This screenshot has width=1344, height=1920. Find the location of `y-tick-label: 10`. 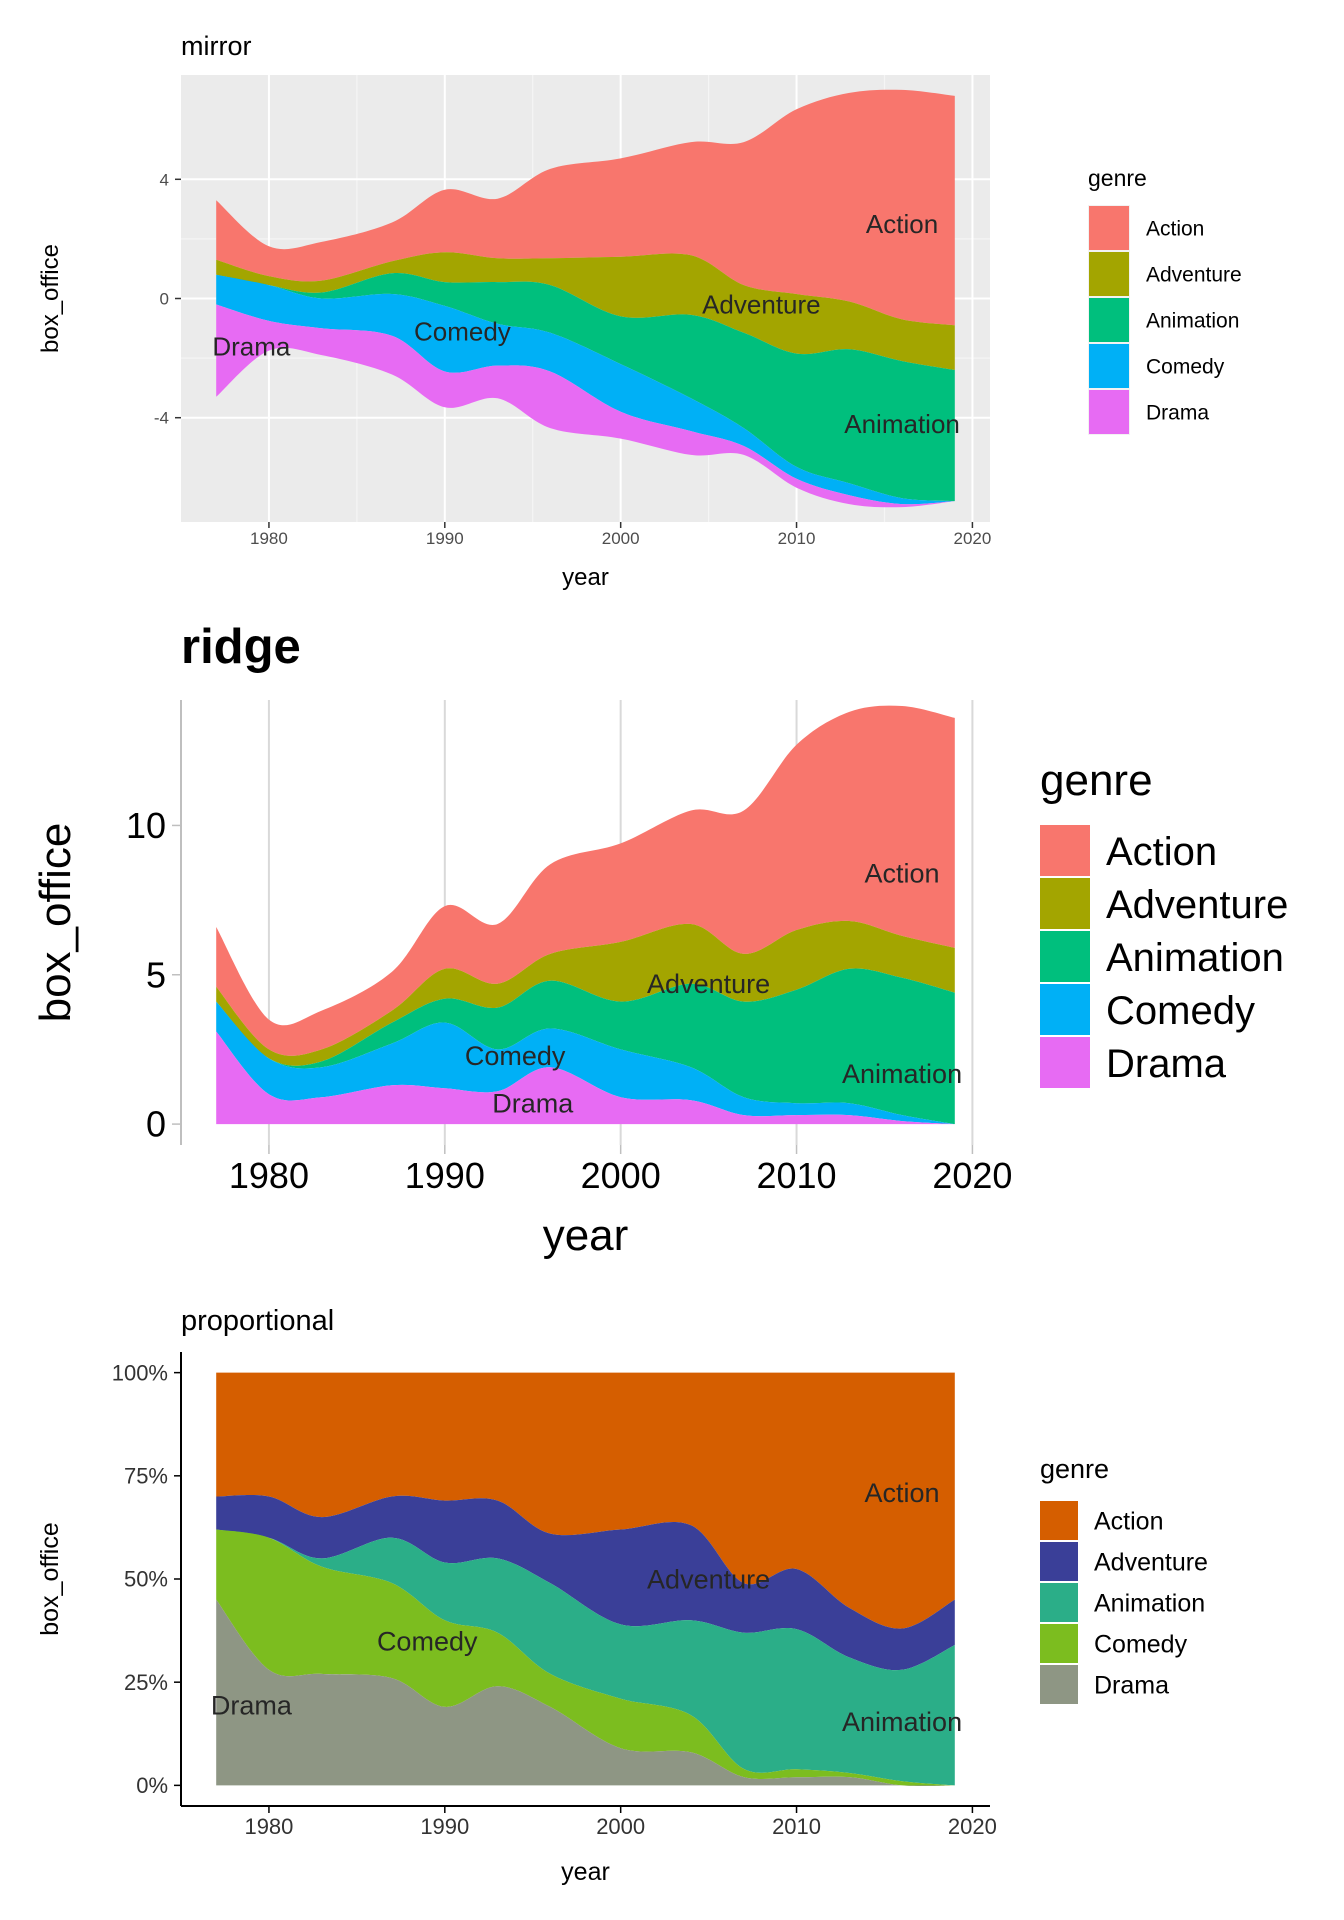

y-tick-label: 10 is located at coordinates (146, 825).